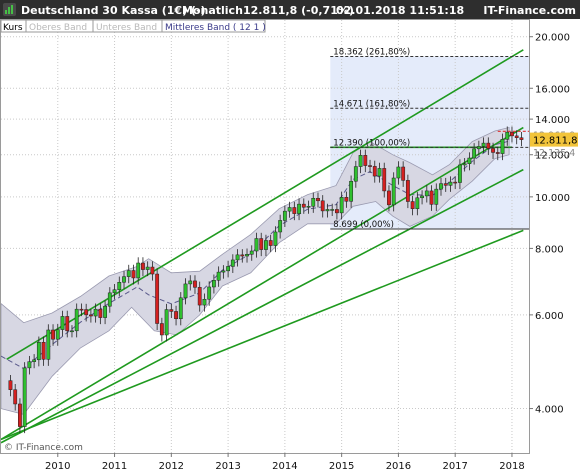 This screenshot has width=580, height=474. What do you see at coordinates (371, 104) in the screenshot?
I see `fib-level-label: 14.671 (161,80%)` at bounding box center [371, 104].